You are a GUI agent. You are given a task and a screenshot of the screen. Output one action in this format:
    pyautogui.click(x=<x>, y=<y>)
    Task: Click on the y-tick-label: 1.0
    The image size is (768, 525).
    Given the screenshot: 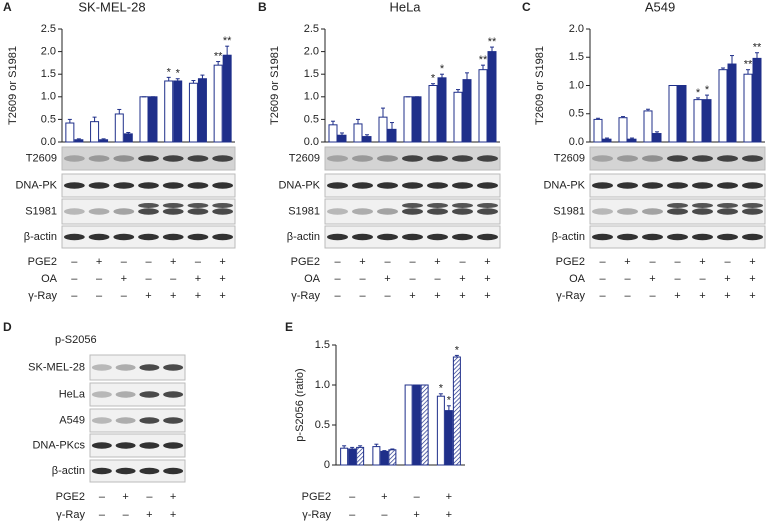 What is the action you would take?
    pyautogui.click(x=311, y=97)
    